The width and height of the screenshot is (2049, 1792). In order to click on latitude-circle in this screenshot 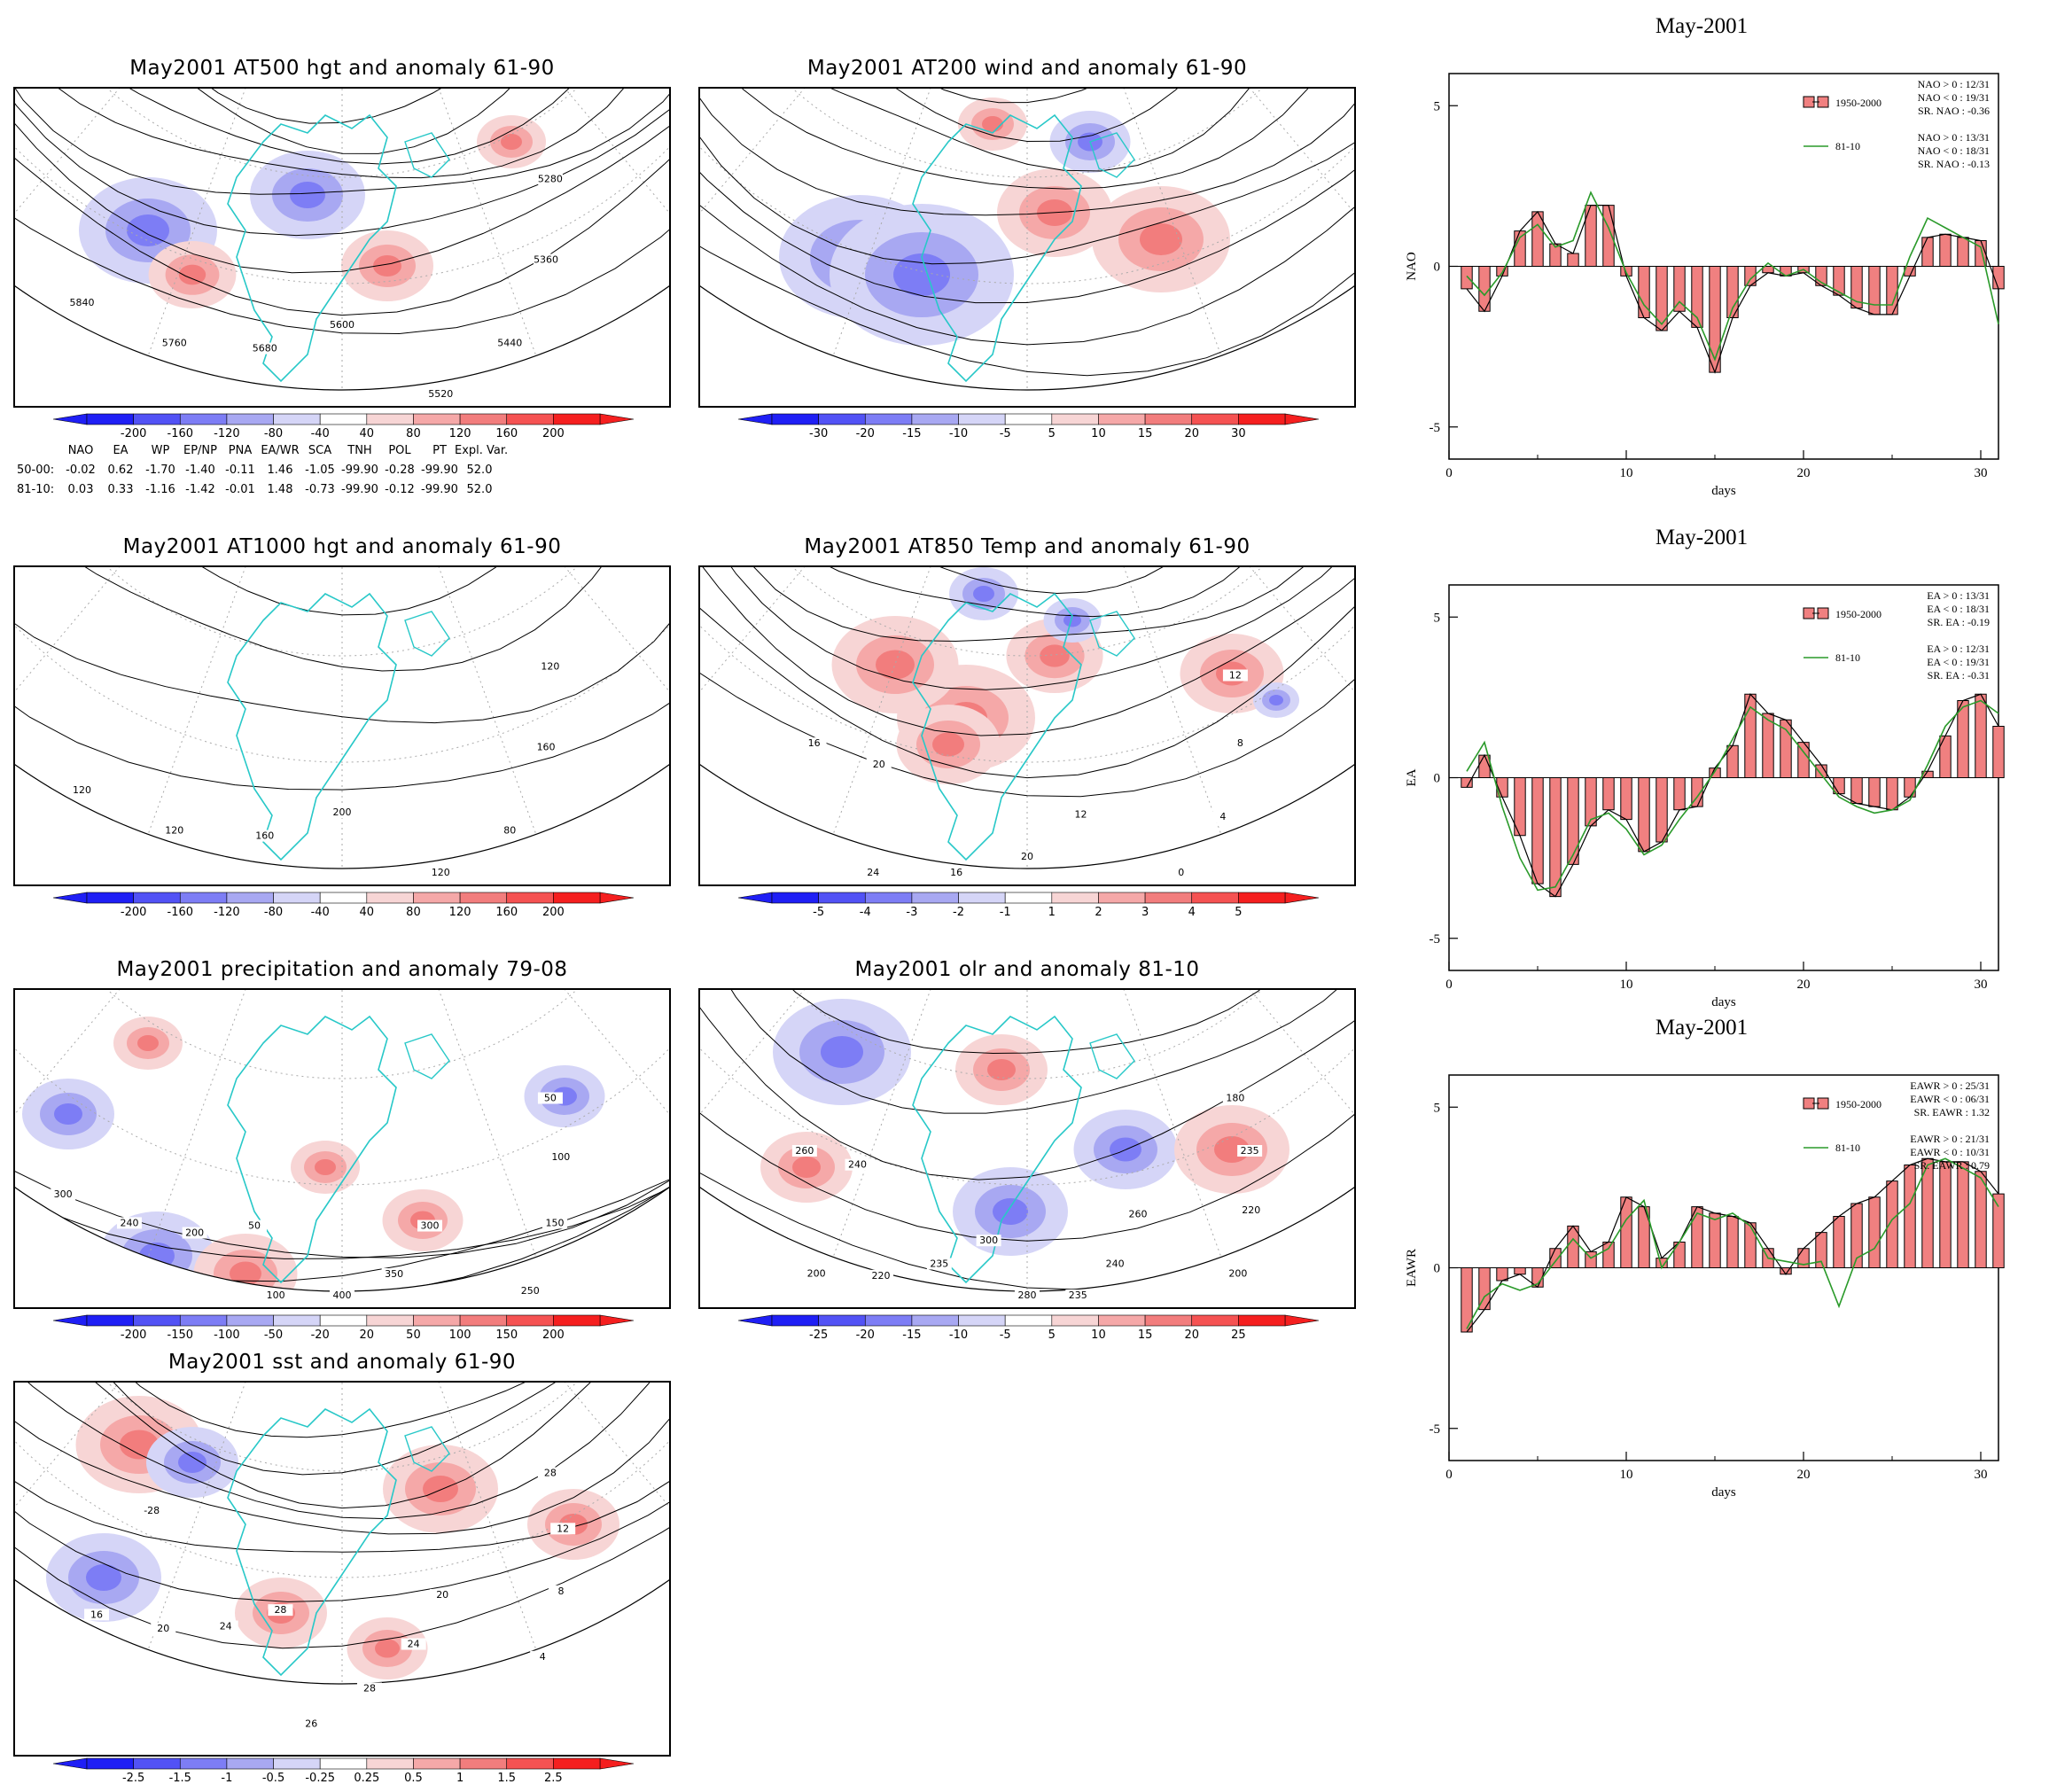, I will do `click(342, 186)`.